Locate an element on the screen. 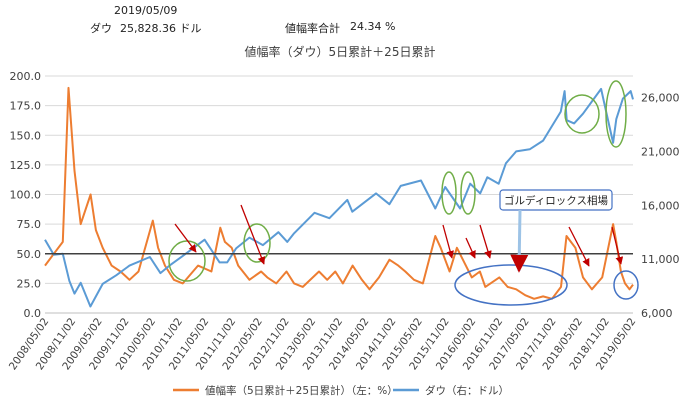 Image resolution: width=694 pixels, height=408 pixels. left-tick-label: 25.0 is located at coordinates (29, 283).